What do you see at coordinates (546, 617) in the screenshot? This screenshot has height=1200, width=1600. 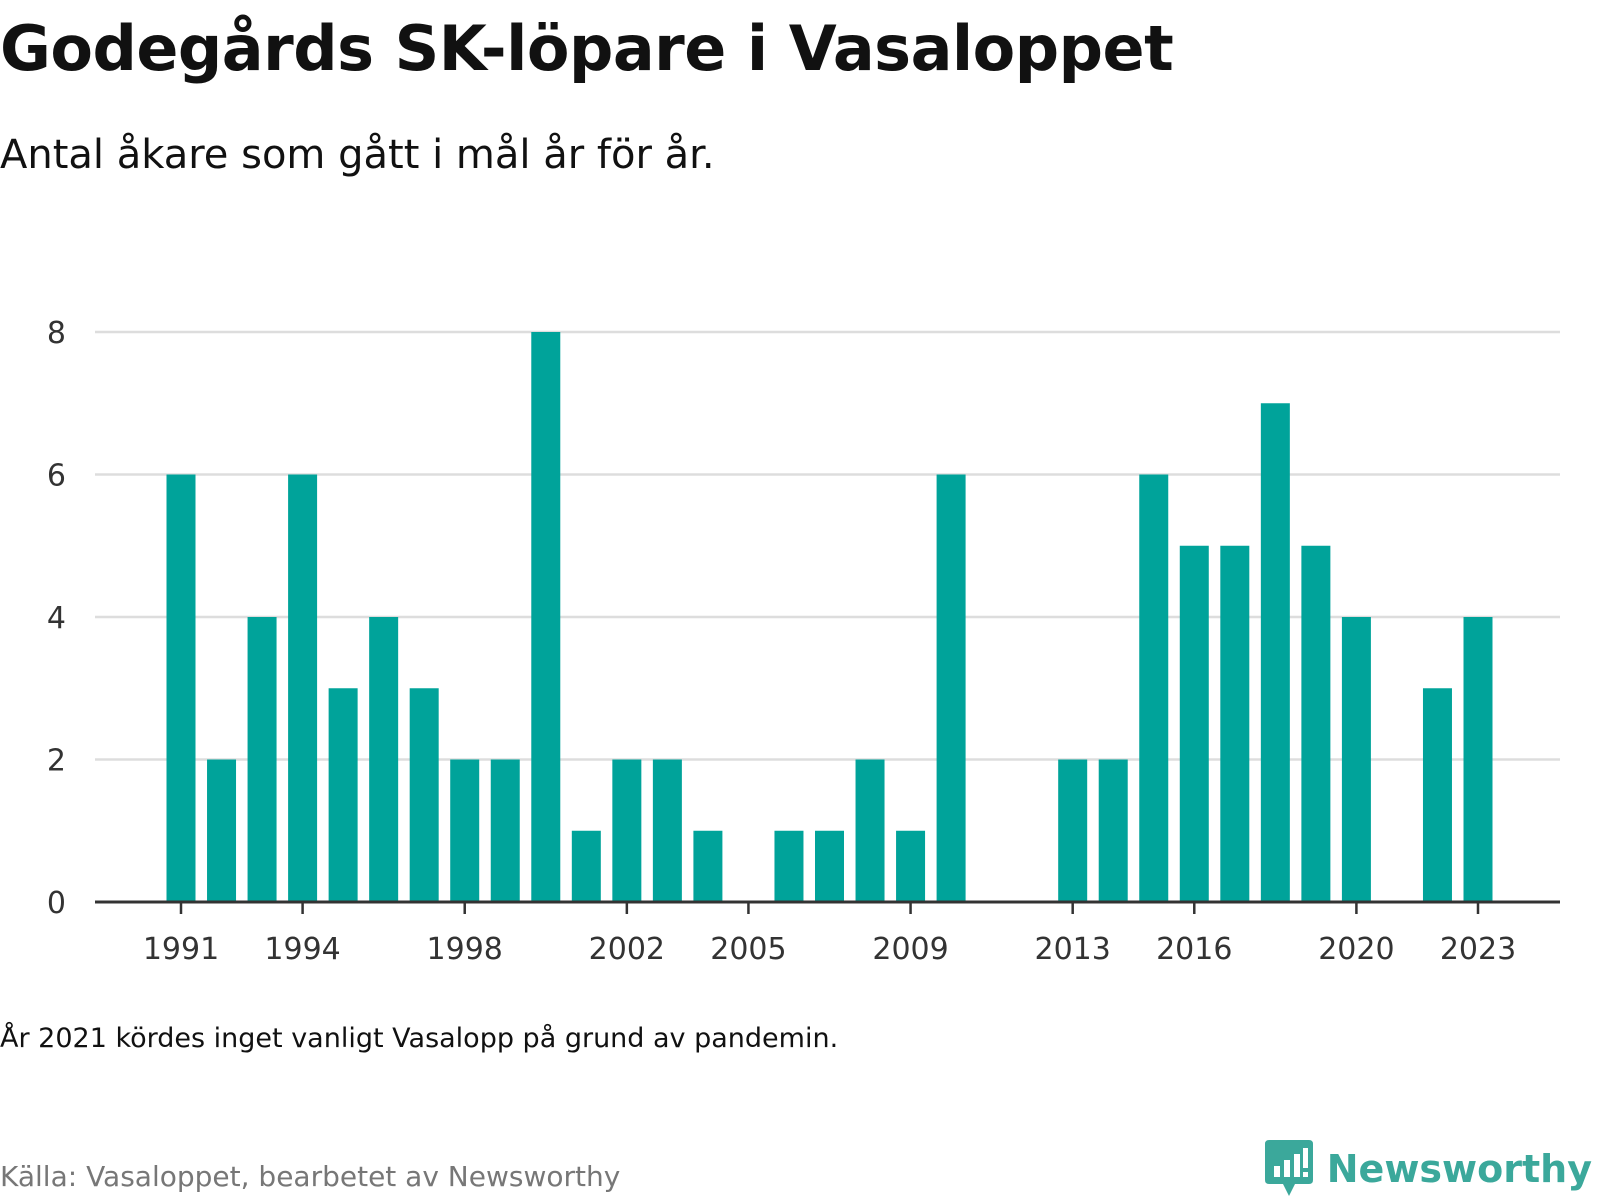 I see `bar-2000` at bounding box center [546, 617].